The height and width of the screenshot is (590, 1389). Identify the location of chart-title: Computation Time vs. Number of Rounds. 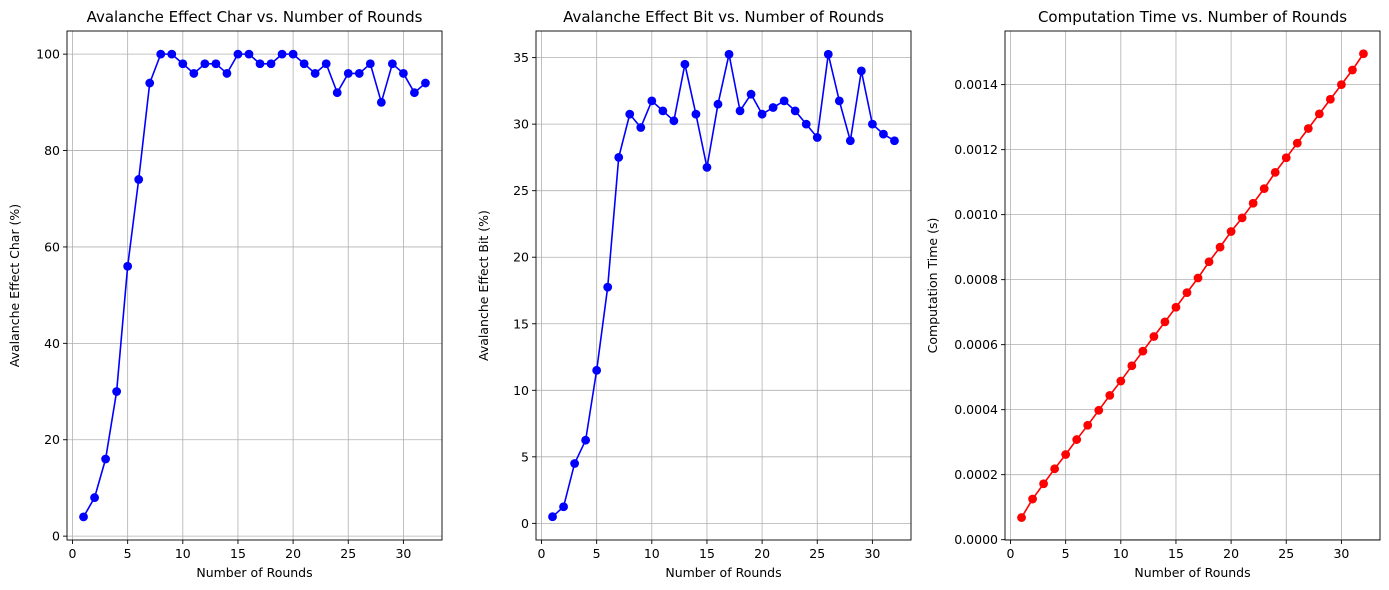
(1192, 17).